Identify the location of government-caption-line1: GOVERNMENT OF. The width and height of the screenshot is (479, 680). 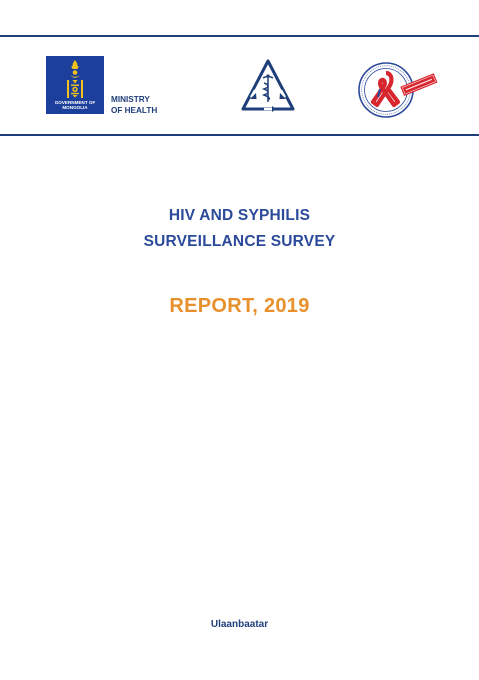
(75, 102).